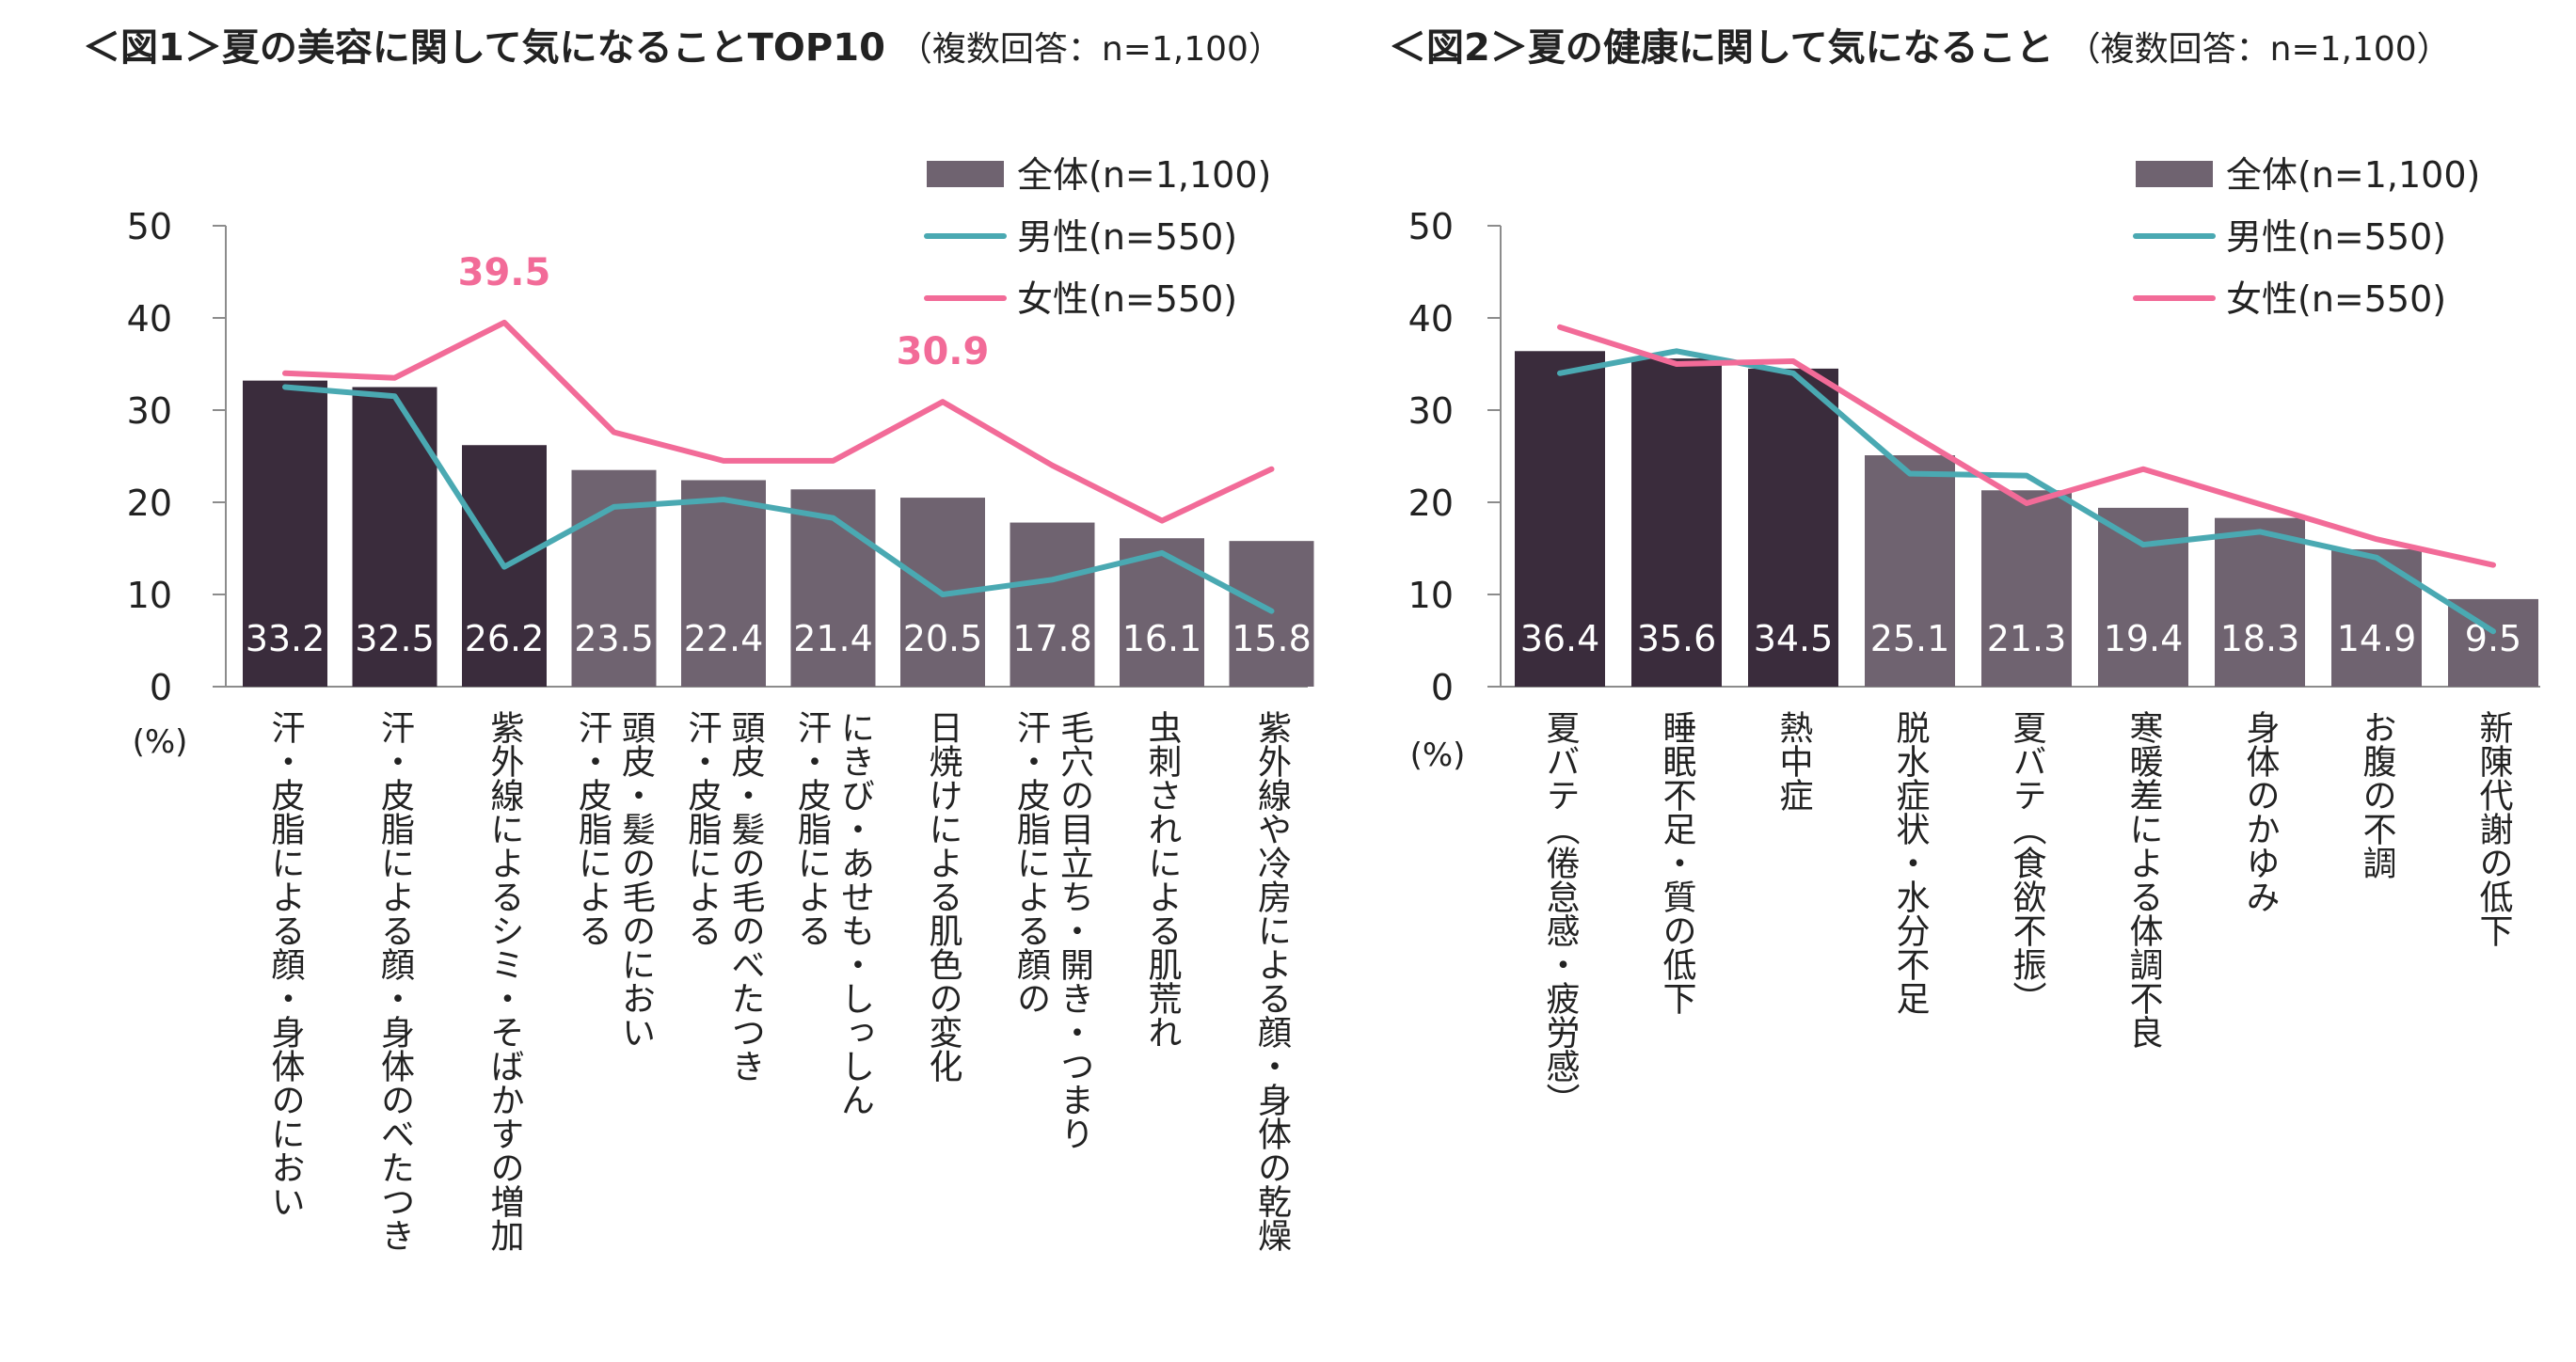 This screenshot has width=2576, height=1362. What do you see at coordinates (965, 174) in the screenshot?
I see `chart-1-legend-swatch-all` at bounding box center [965, 174].